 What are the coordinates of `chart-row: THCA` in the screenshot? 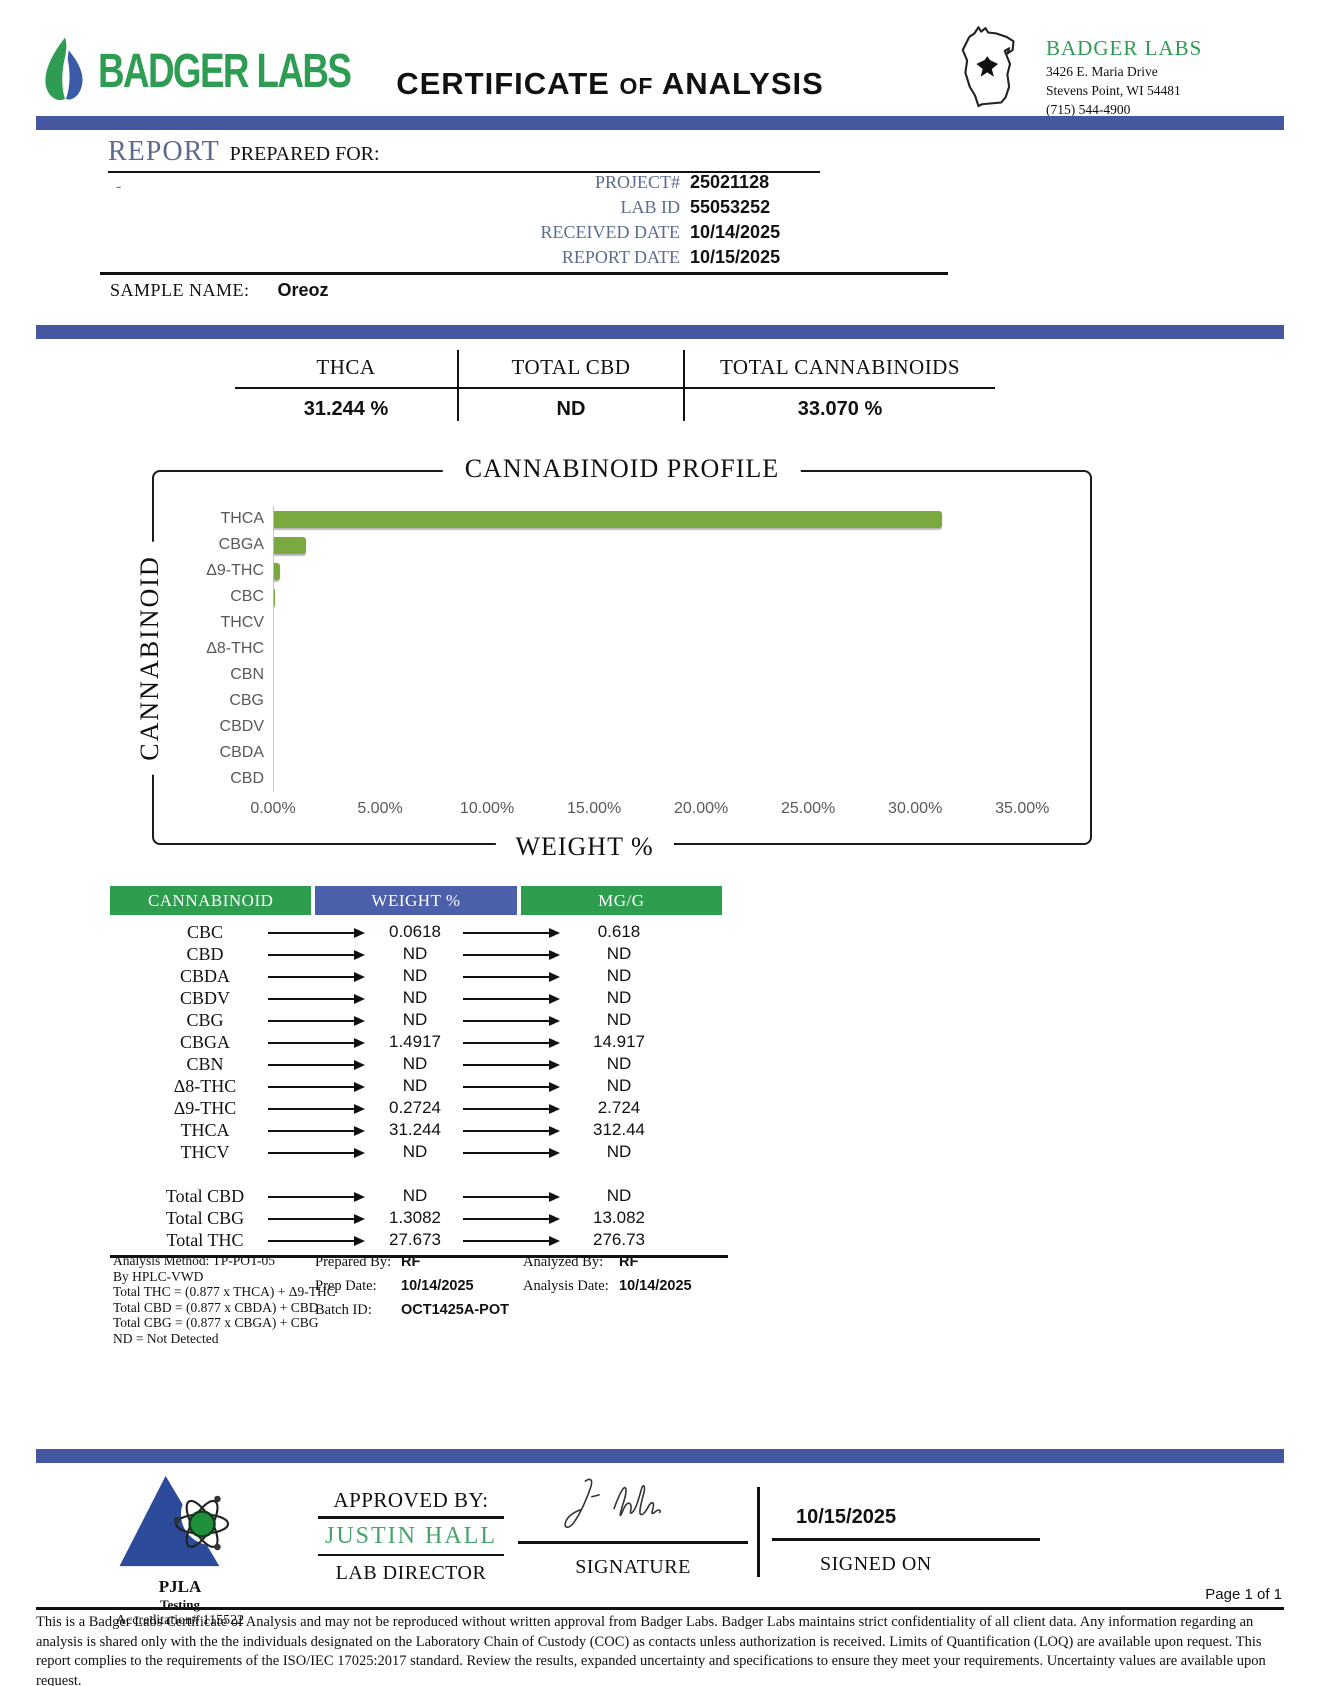 It's located at (621, 519).